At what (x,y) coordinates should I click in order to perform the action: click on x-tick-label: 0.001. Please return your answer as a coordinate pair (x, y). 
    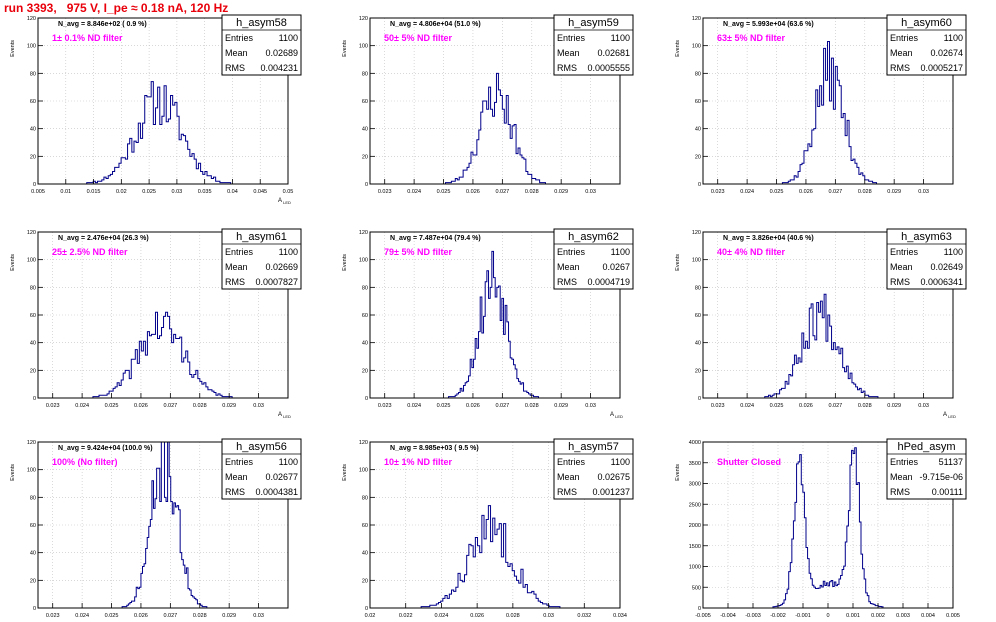
    Looking at the image, I should click on (853, 616).